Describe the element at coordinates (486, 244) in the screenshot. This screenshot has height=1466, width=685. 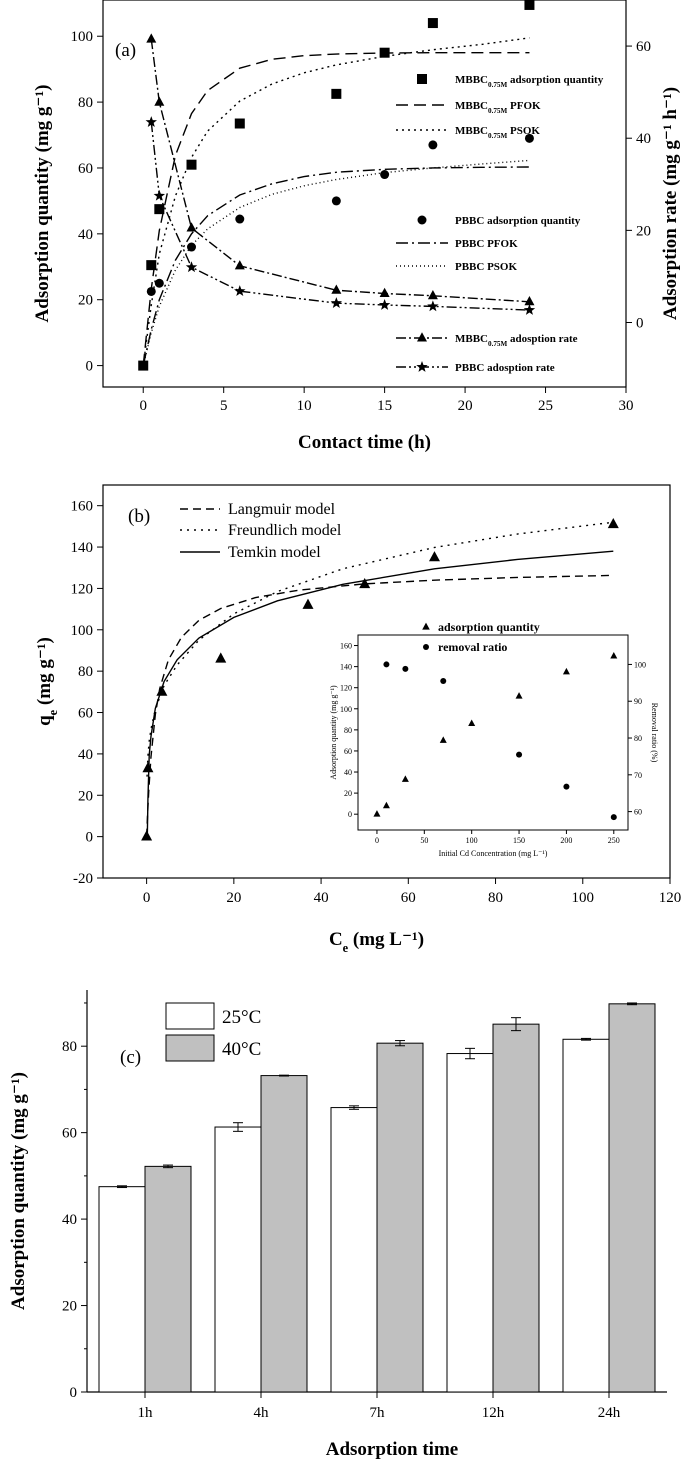
I see `chart-a-legend-4-label: PBBC PFOK` at that location.